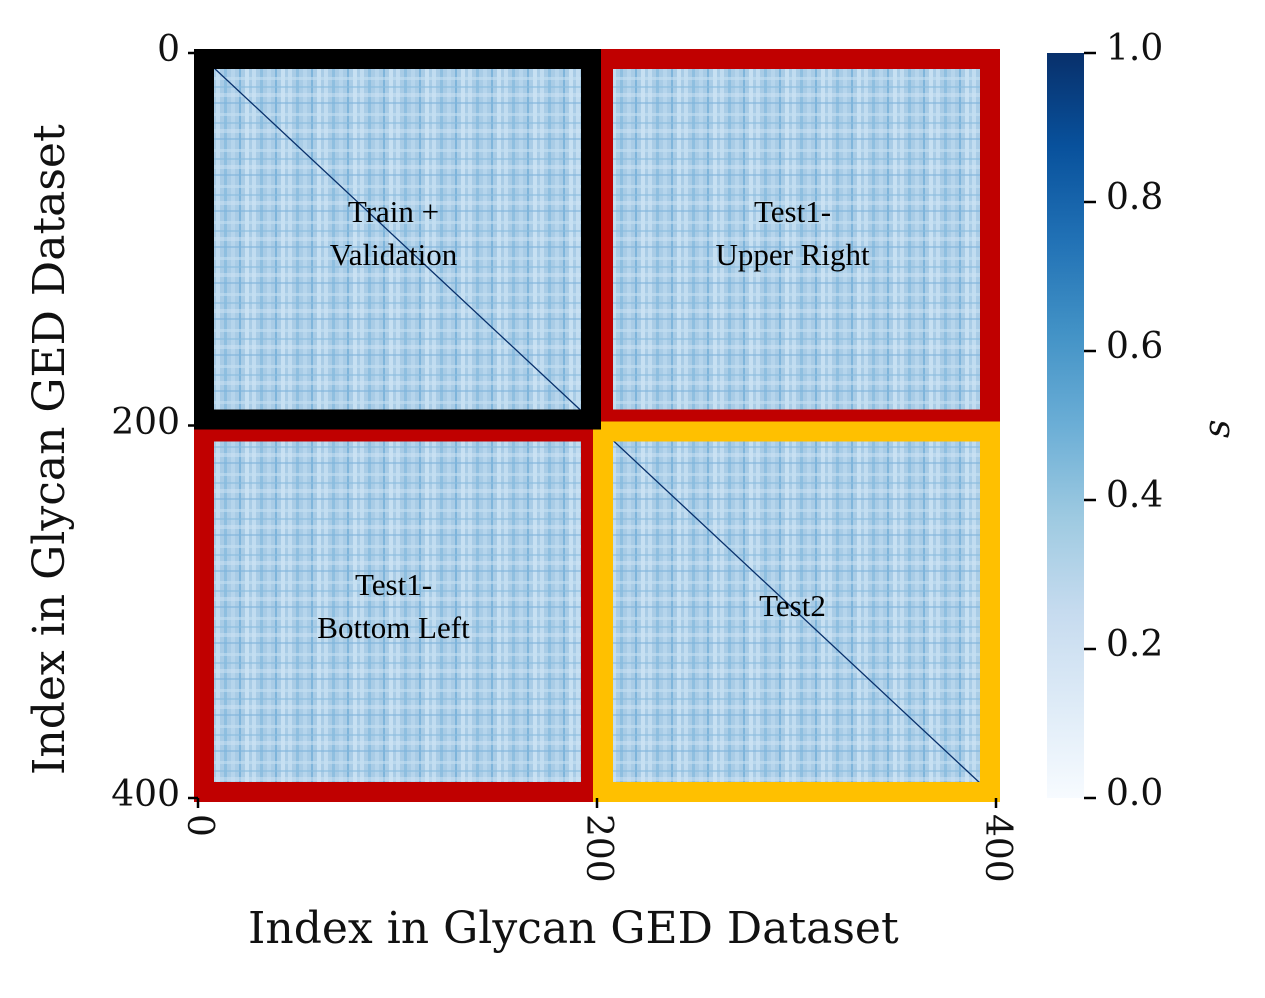  What do you see at coordinates (393, 627) in the screenshot?
I see `region-label-line: Bottom Left` at bounding box center [393, 627].